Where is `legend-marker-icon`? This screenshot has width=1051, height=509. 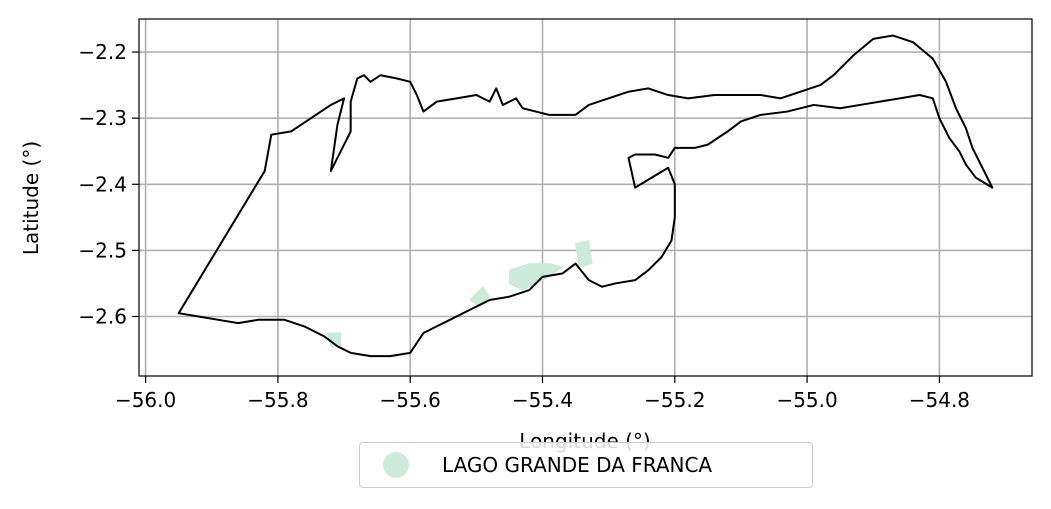
legend-marker-icon is located at coordinates (396, 465).